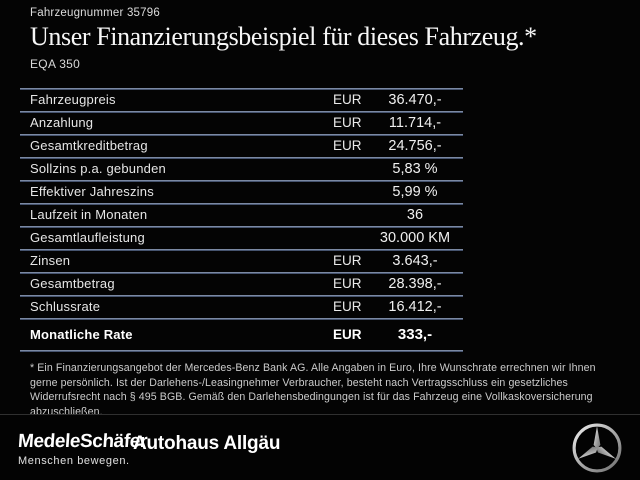  I want to click on vehicle-number: Fahrzeugnummer 35796, so click(95, 13).